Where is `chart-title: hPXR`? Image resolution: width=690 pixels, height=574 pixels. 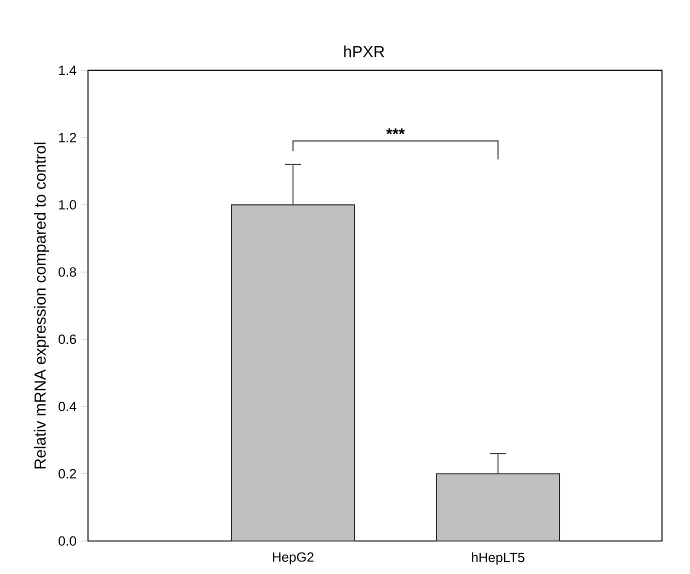
chart-title: hPXR is located at coordinates (364, 52).